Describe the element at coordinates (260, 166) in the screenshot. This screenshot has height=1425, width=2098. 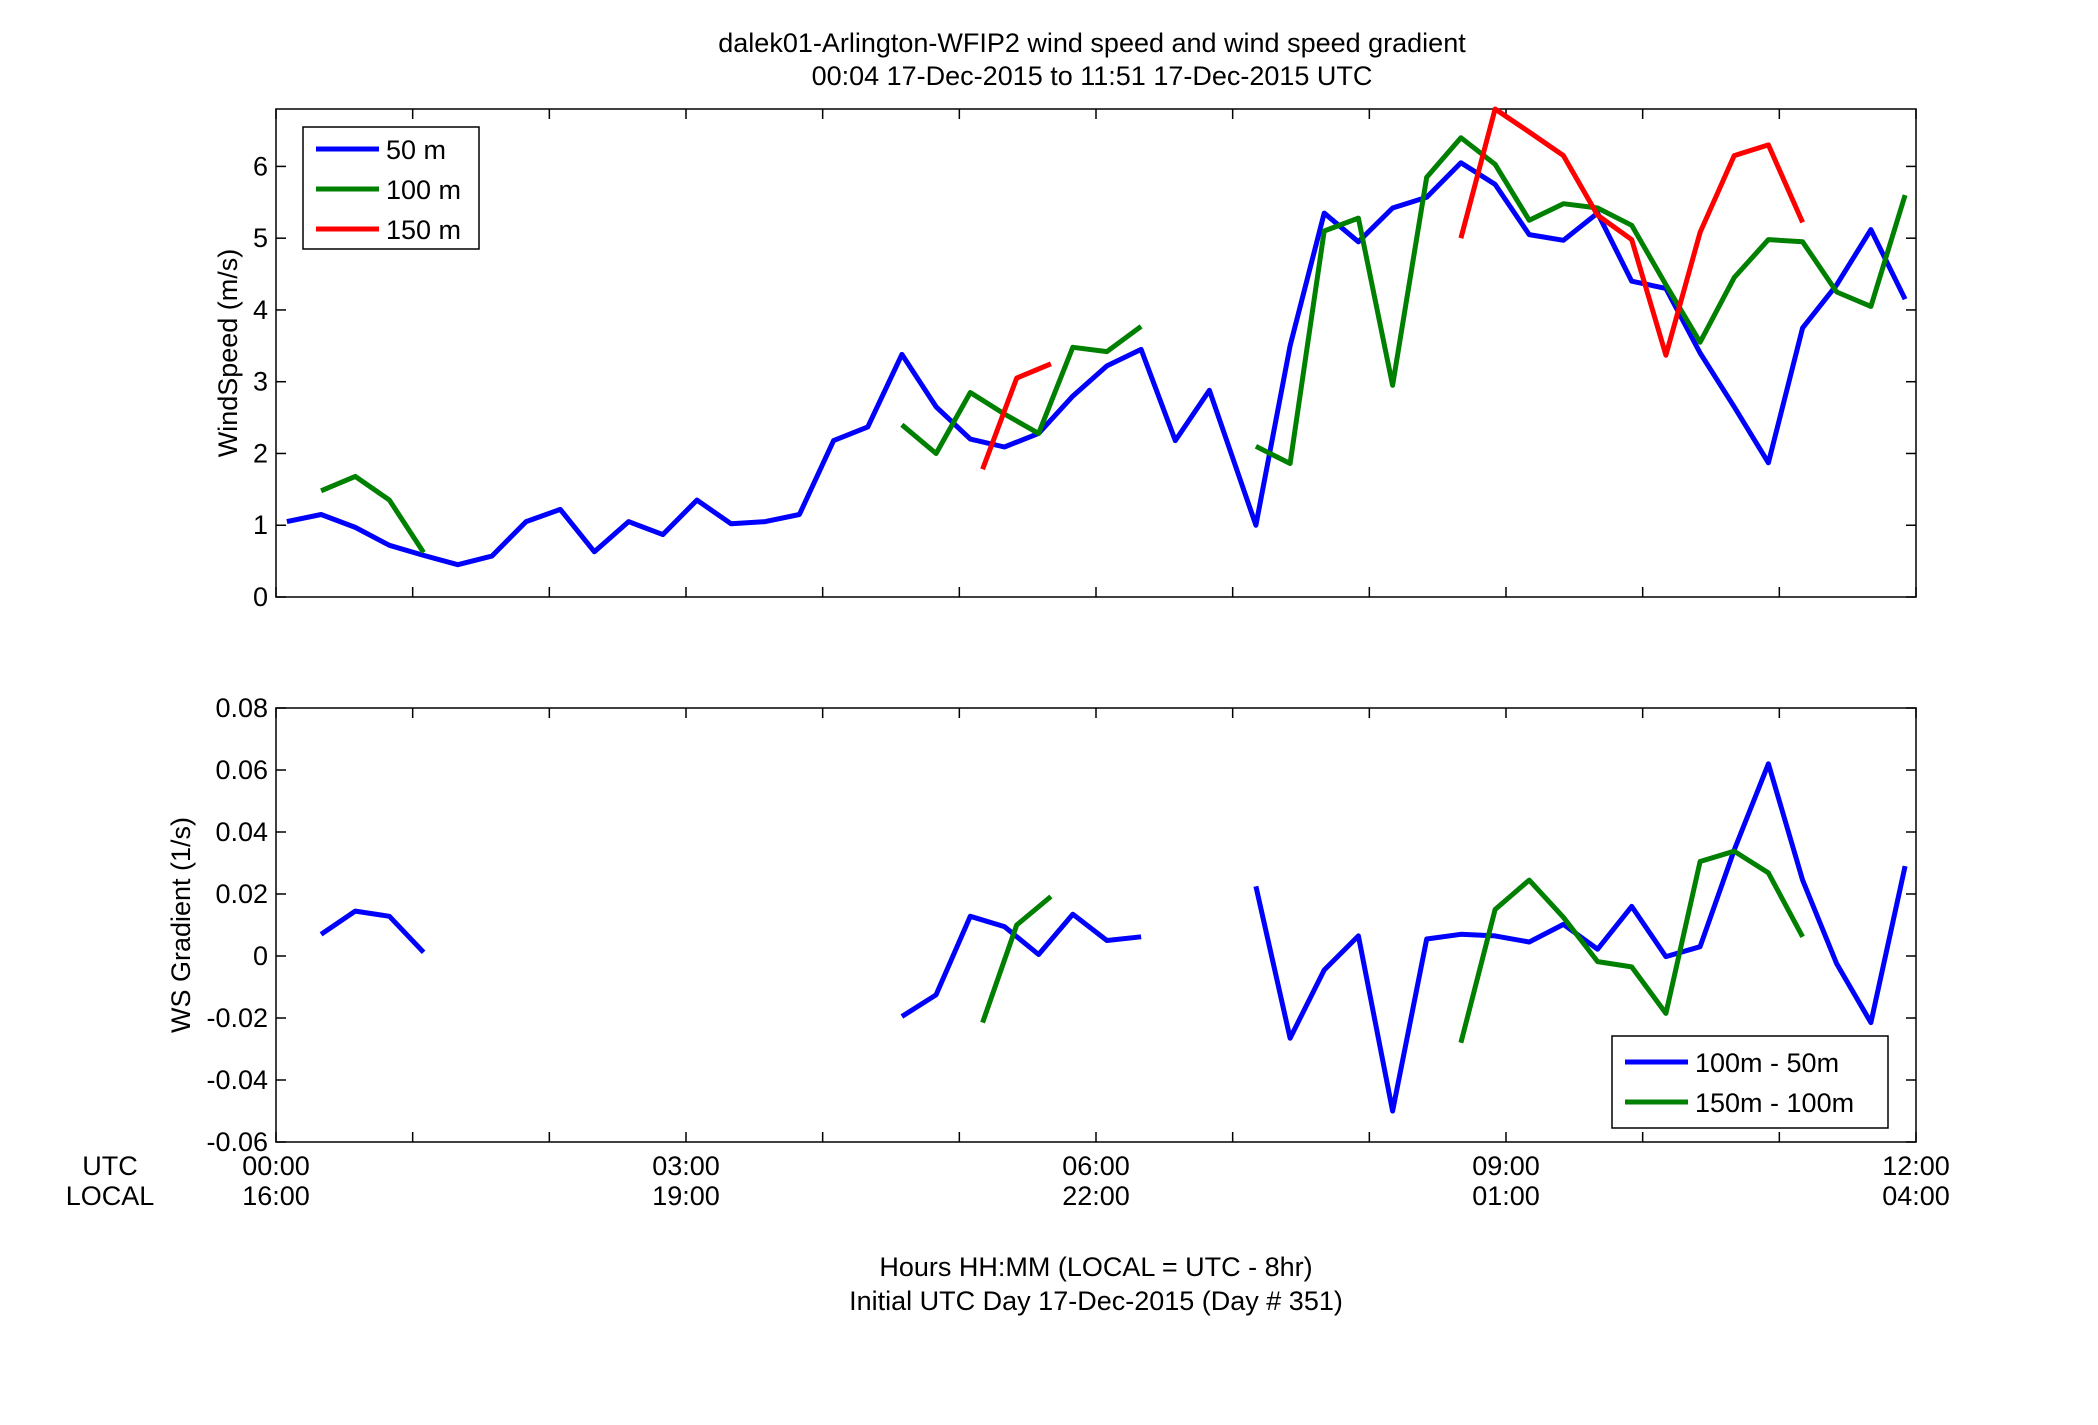
I see `windspeed-ytick-label: 6` at that location.